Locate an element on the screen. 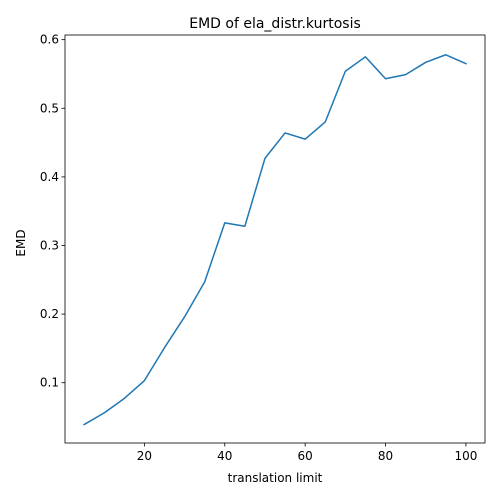 This screenshot has width=500, height=500. y-tick-label: 0.5 is located at coordinates (49, 108).